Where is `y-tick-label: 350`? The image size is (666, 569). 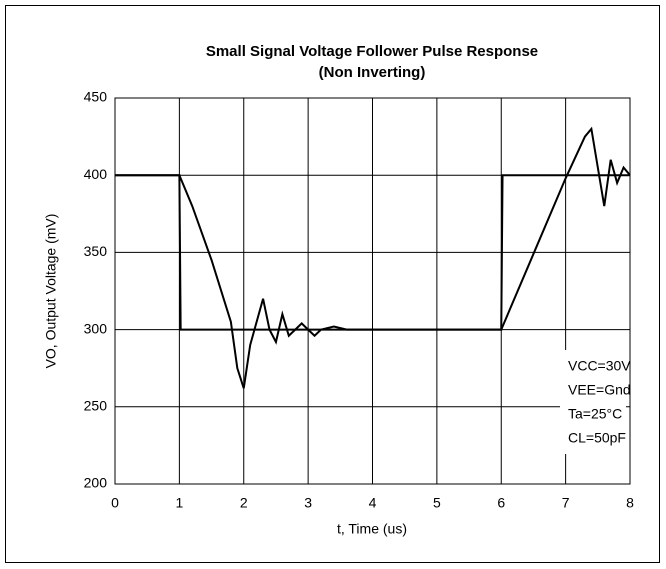
y-tick-label: 350 is located at coordinates (96, 251).